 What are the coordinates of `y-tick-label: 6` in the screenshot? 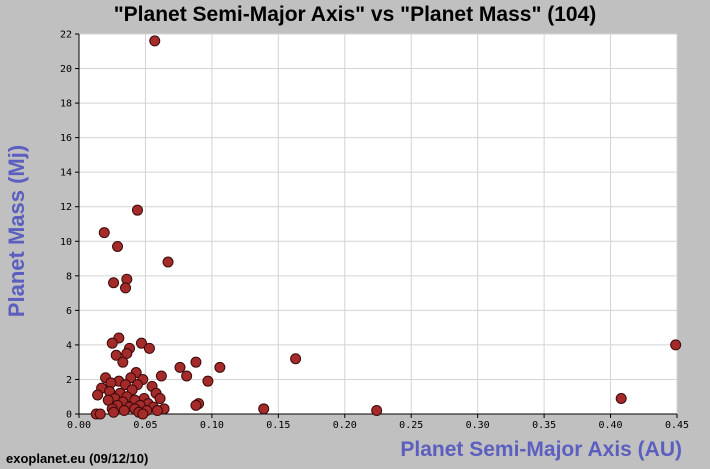 It's located at (69, 311).